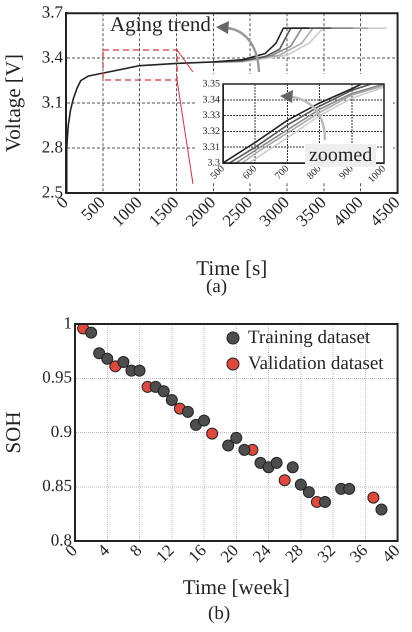 The height and width of the screenshot is (632, 412). What do you see at coordinates (229, 553) in the screenshot?
I see `x-tick-label: 20` at bounding box center [229, 553].